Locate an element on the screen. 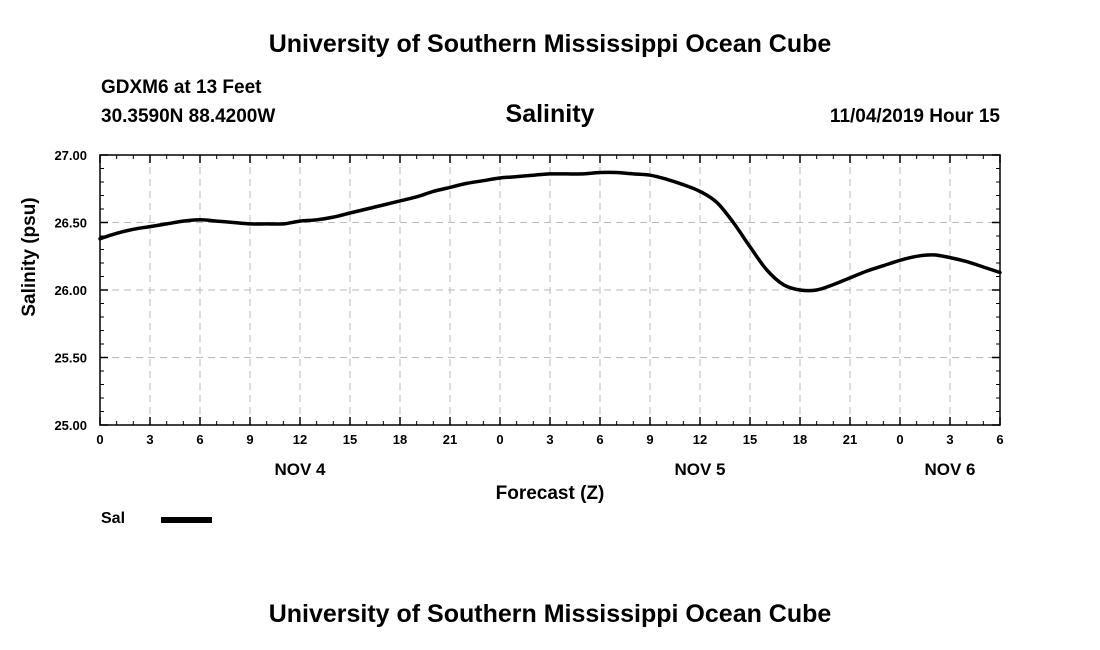 The image size is (1100, 650). date-label: NOV 5 is located at coordinates (699, 469).